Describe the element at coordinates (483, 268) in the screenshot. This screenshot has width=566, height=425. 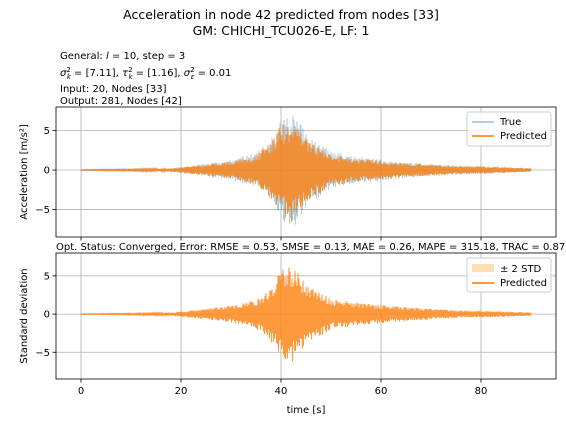
I see `legend-std-swatch` at that location.